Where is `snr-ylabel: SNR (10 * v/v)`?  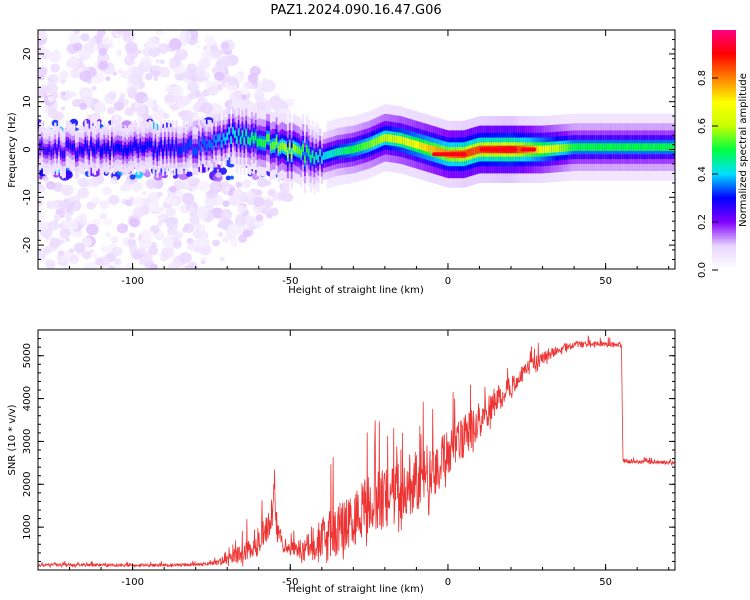
snr-ylabel: SNR (10 * v/v) is located at coordinates (12, 439).